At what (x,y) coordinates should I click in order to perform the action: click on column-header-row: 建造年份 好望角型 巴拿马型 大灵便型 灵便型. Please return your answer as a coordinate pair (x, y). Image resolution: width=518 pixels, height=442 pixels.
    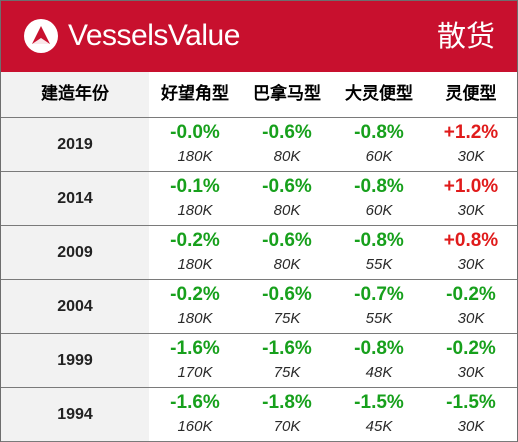
    Looking at the image, I should click on (259, 95).